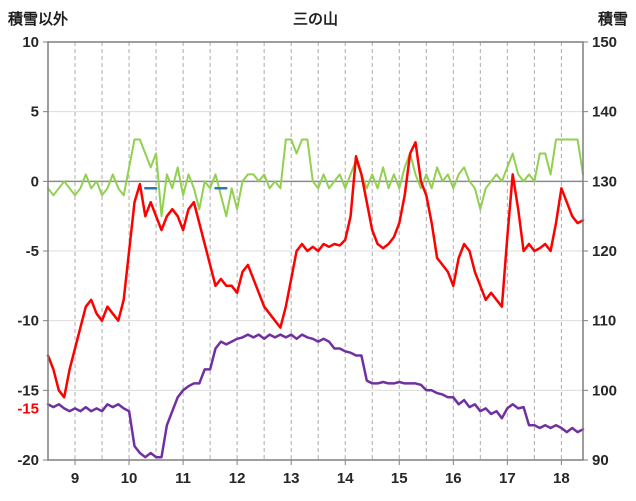 The image size is (636, 501). Describe the element at coordinates (600, 460) in the screenshot. I see `y-right-tick-label: 90` at that location.